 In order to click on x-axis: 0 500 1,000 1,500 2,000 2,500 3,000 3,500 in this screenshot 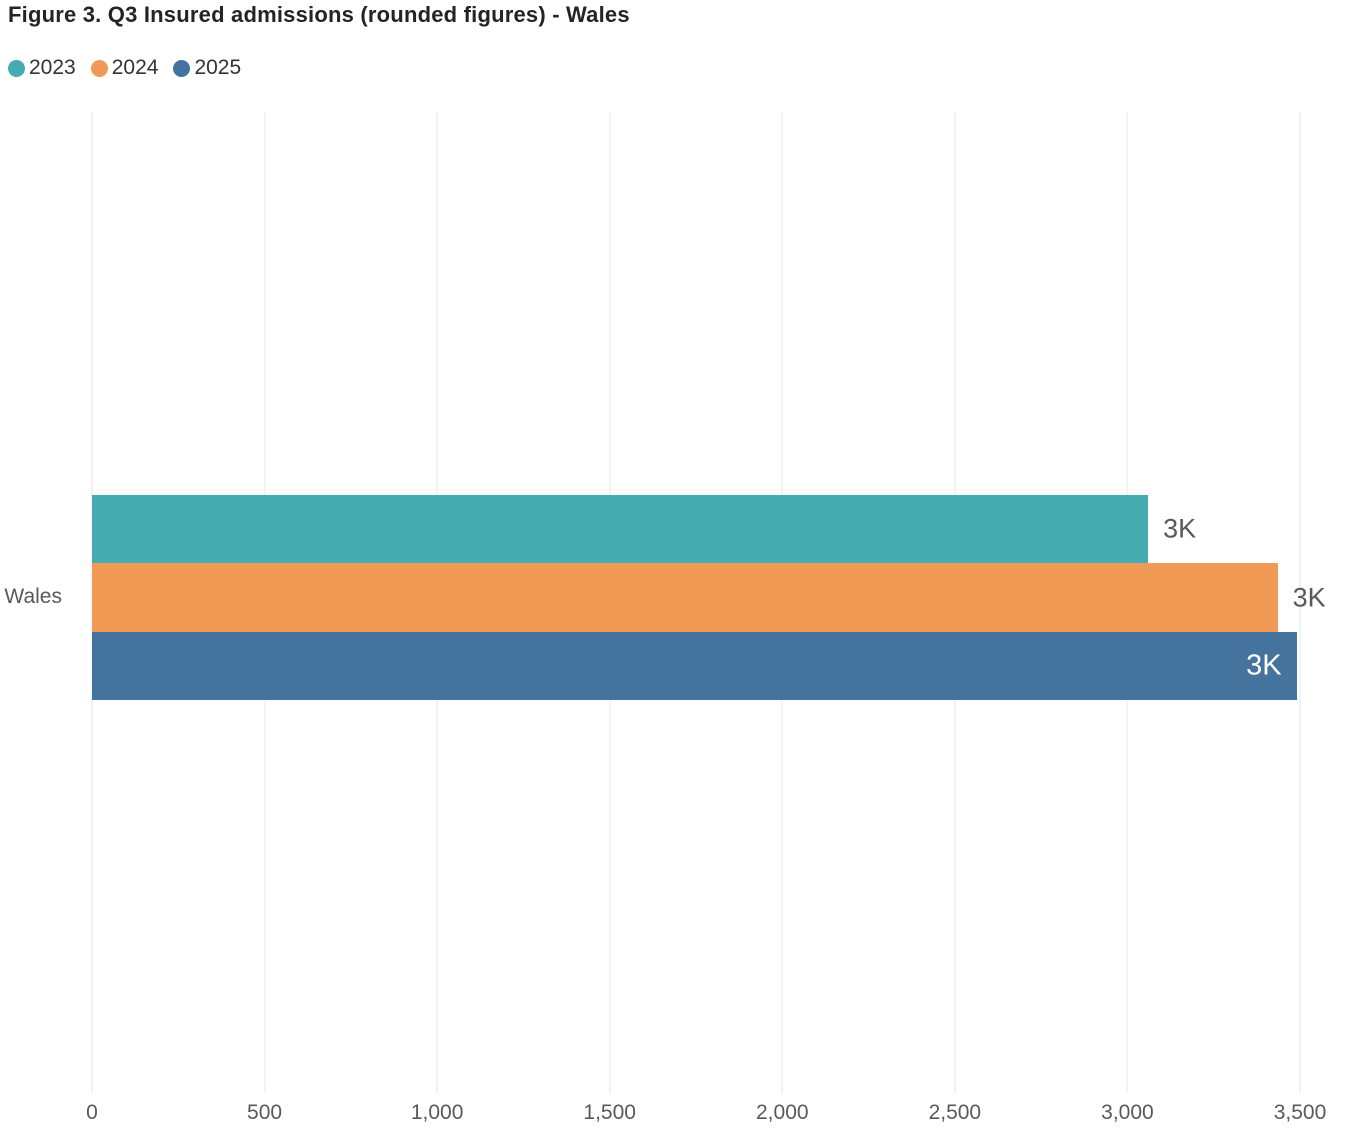, I will do `click(706, 1116)`.